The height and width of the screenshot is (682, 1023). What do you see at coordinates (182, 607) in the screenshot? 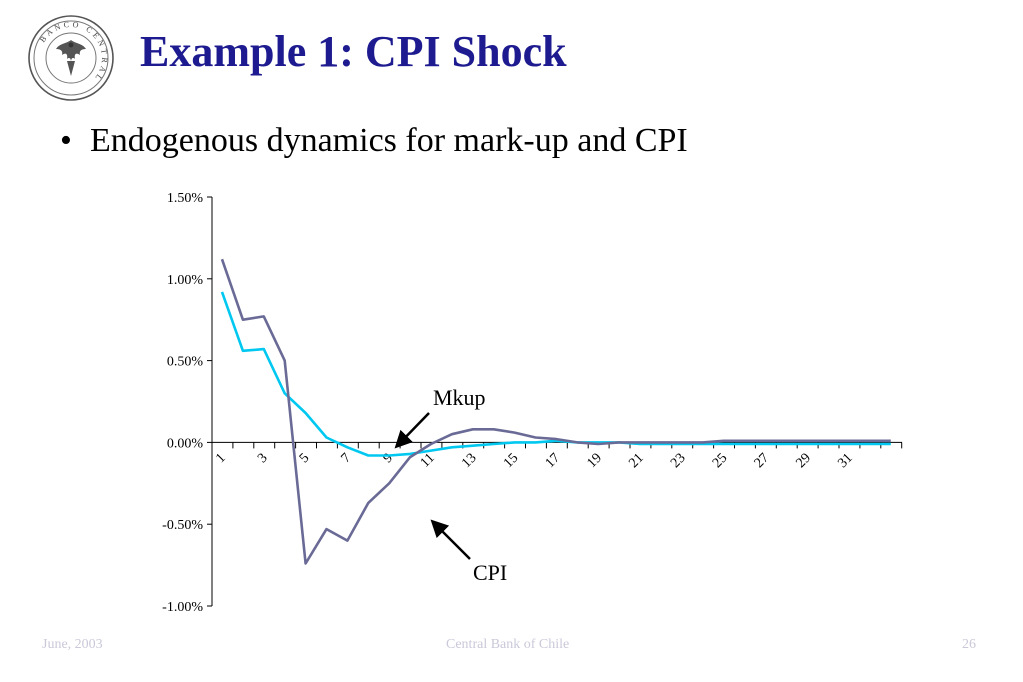
I see `y-tick-label: -1.00%` at bounding box center [182, 607].